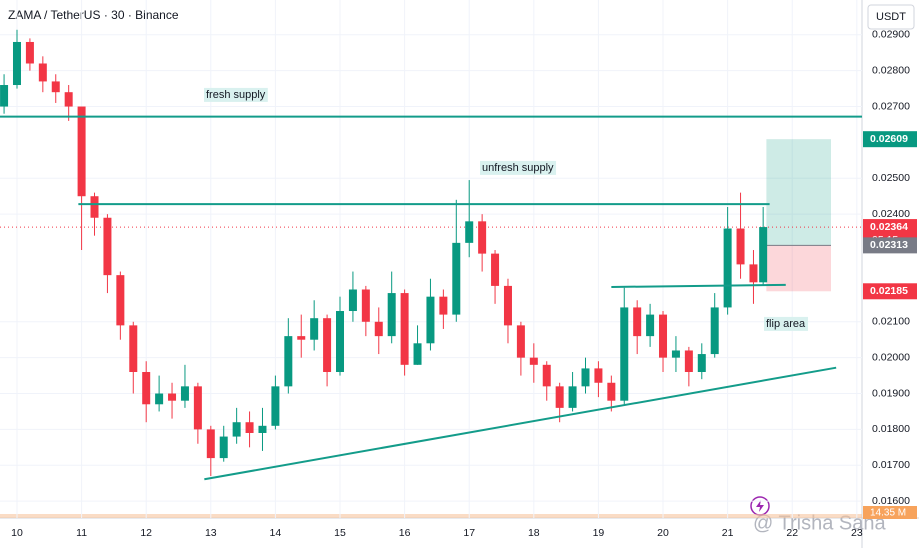  What do you see at coordinates (798, 268) in the screenshot?
I see `stop-zone` at bounding box center [798, 268].